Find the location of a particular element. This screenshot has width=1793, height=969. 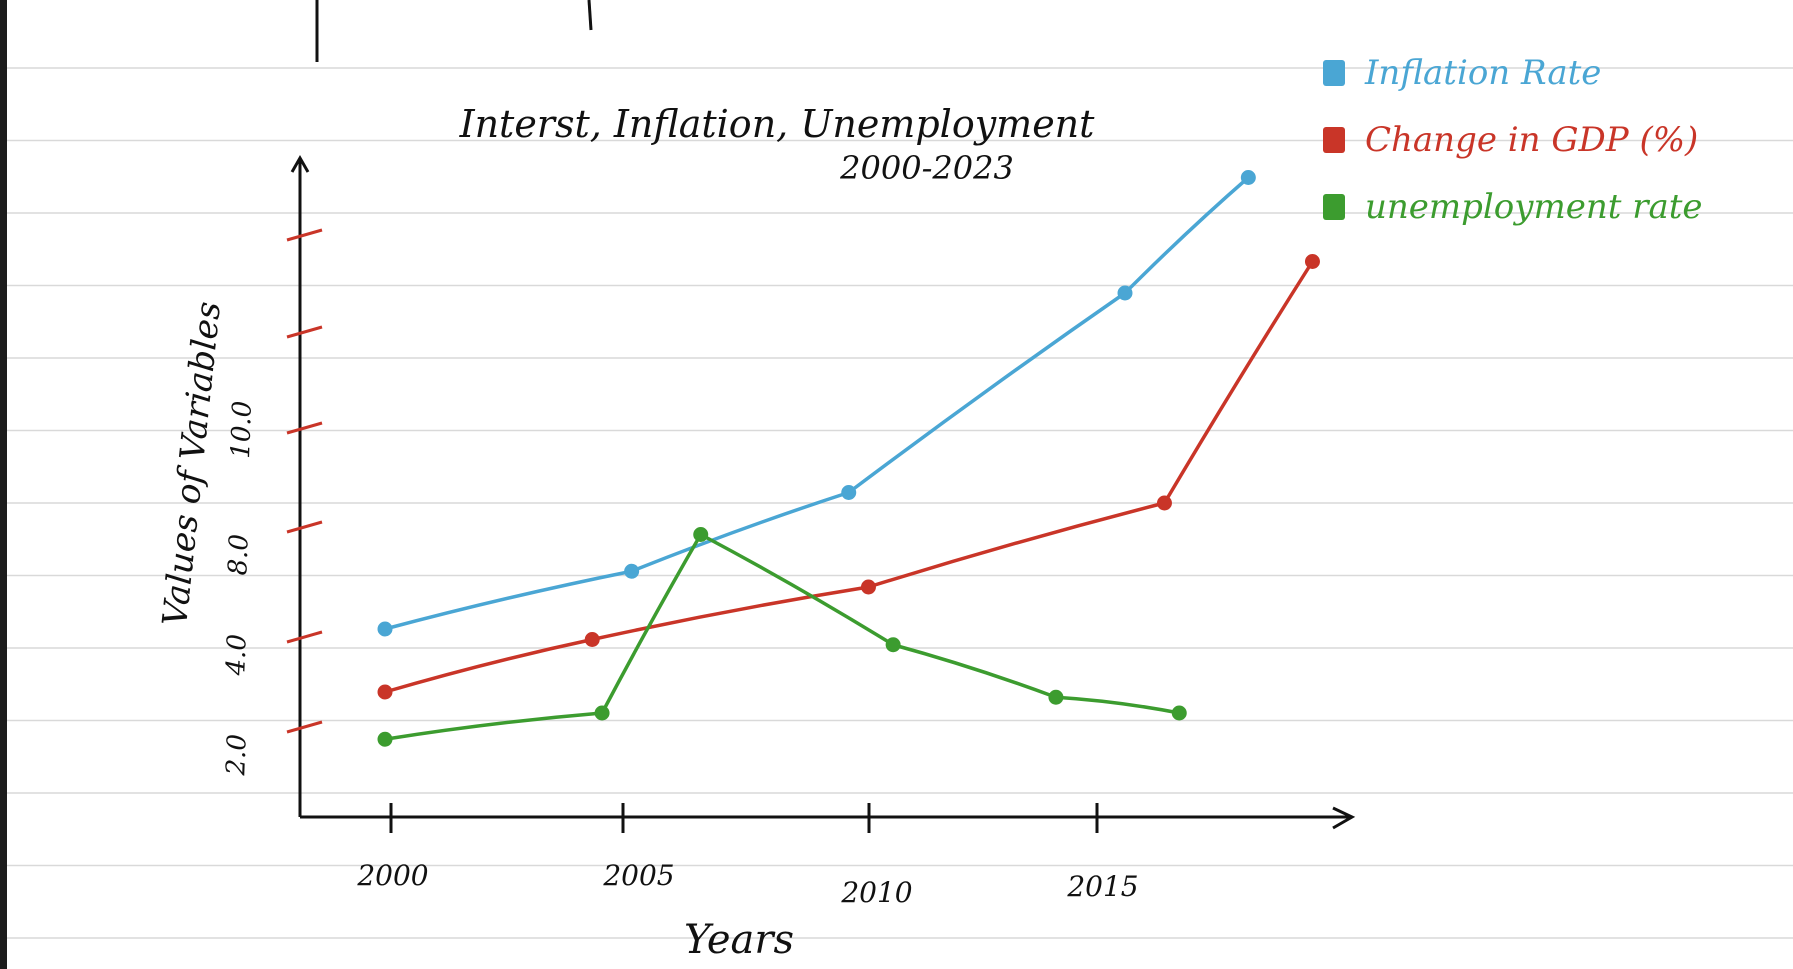

x-axis-label: Years is located at coordinates (739, 940).